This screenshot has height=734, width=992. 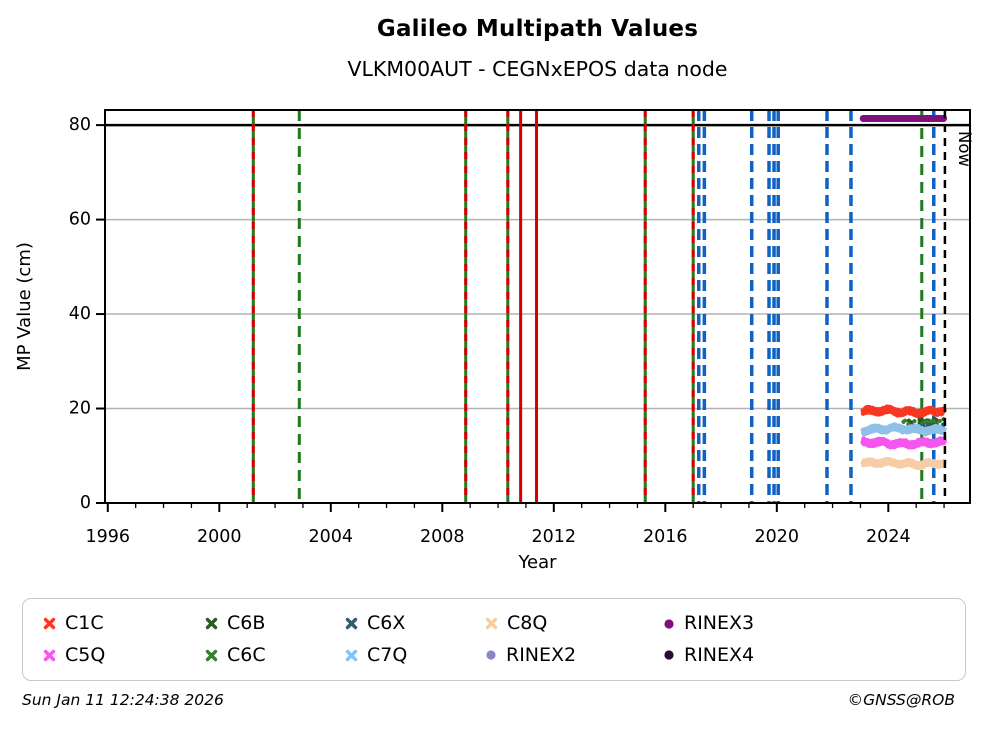 I want to click on legend-item-C1C: C1C, so click(x=124, y=623).